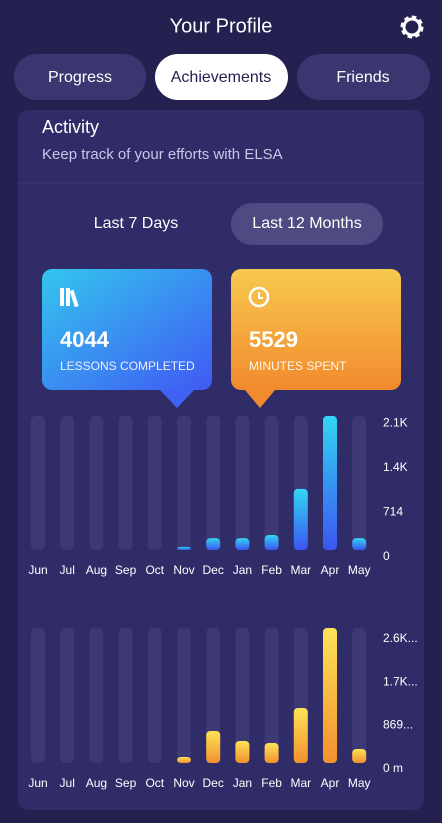 This screenshot has height=823, width=442. Describe the element at coordinates (136, 223) in the screenshot. I see `range-option: Last 7 Days` at that location.